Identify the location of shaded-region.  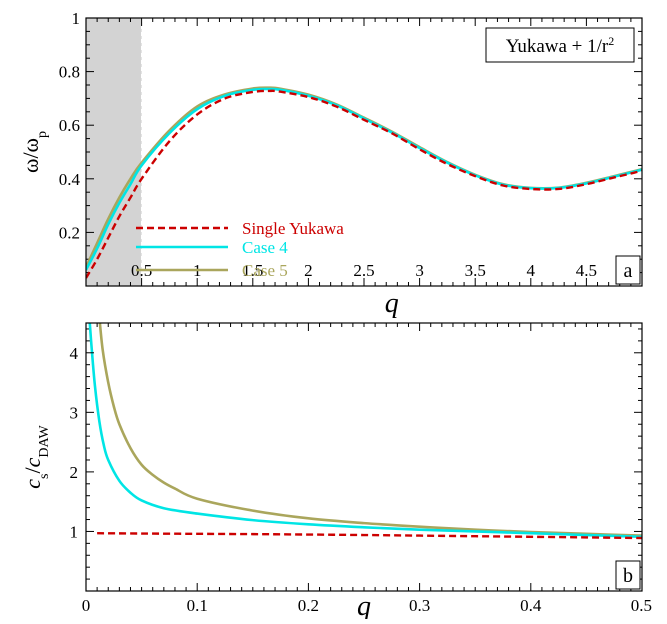
(114, 152).